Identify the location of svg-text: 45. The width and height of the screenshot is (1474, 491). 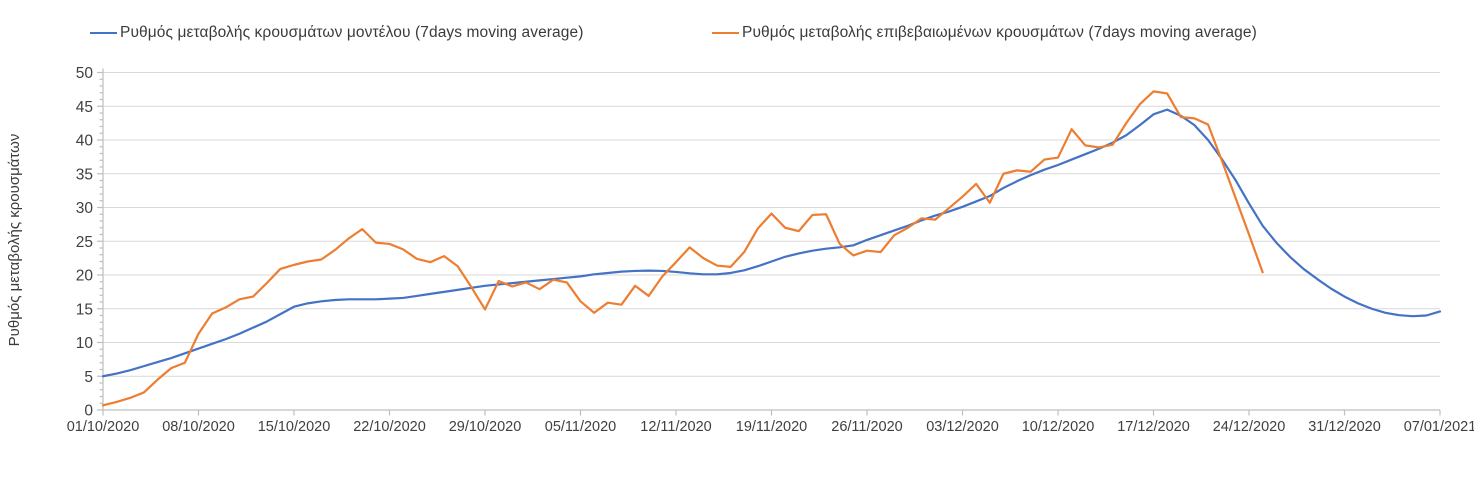
(84, 107).